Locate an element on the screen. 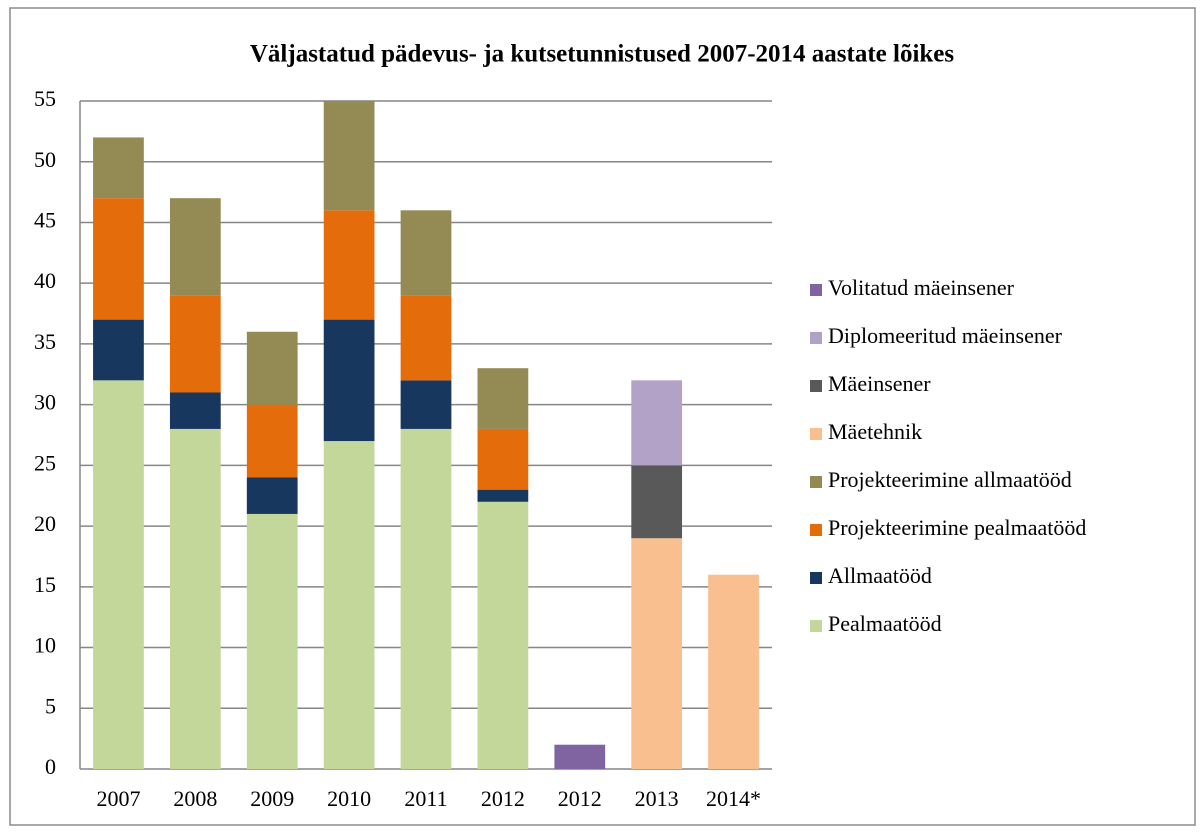 Image resolution: width=1204 pixels, height=832 pixels. y-tick-label: 55 is located at coordinates (45, 98).